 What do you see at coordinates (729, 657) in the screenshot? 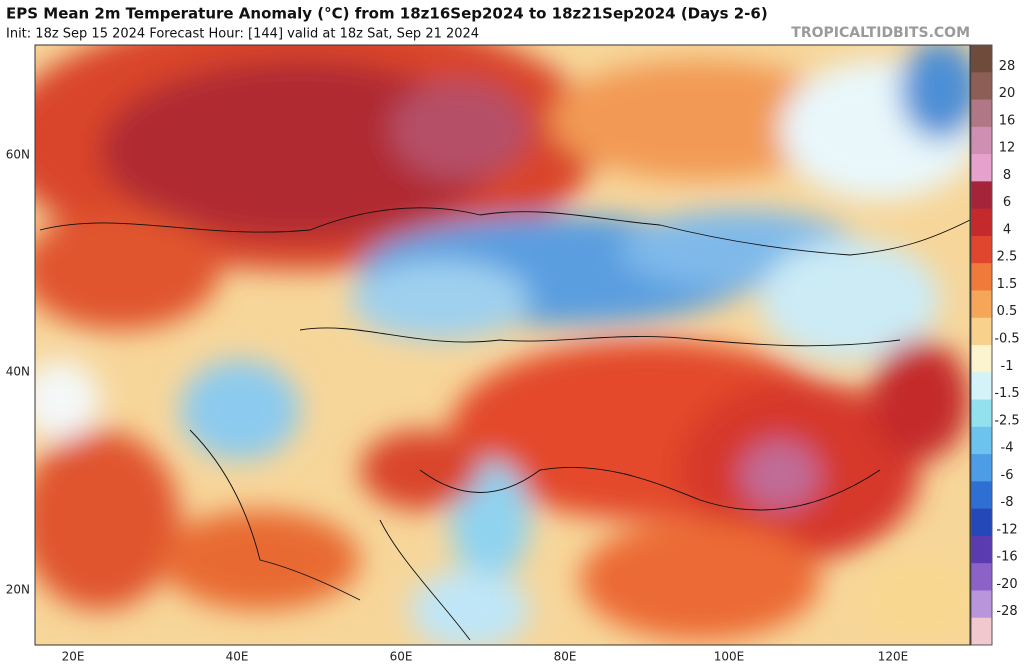
I see `lon-label: 100E` at bounding box center [729, 657].